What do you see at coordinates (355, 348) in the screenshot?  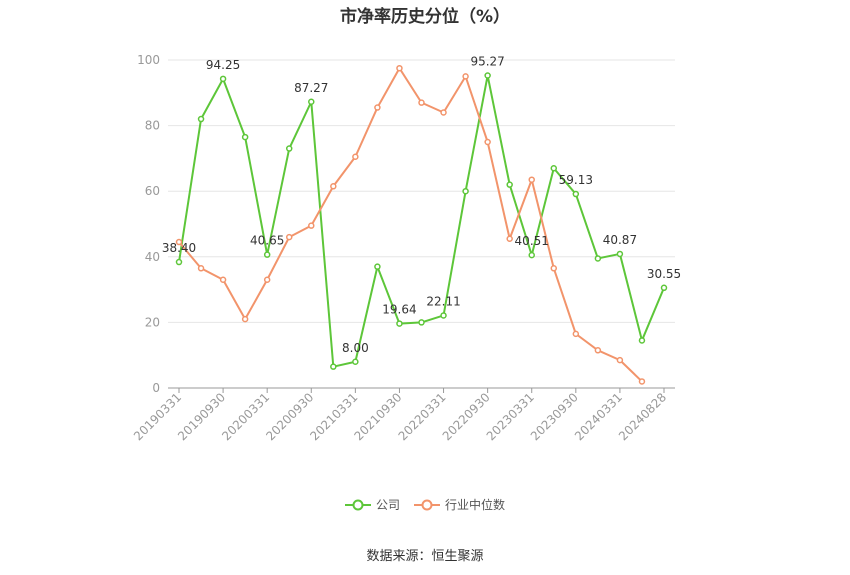 I see `data-label: 8.00` at bounding box center [355, 348].